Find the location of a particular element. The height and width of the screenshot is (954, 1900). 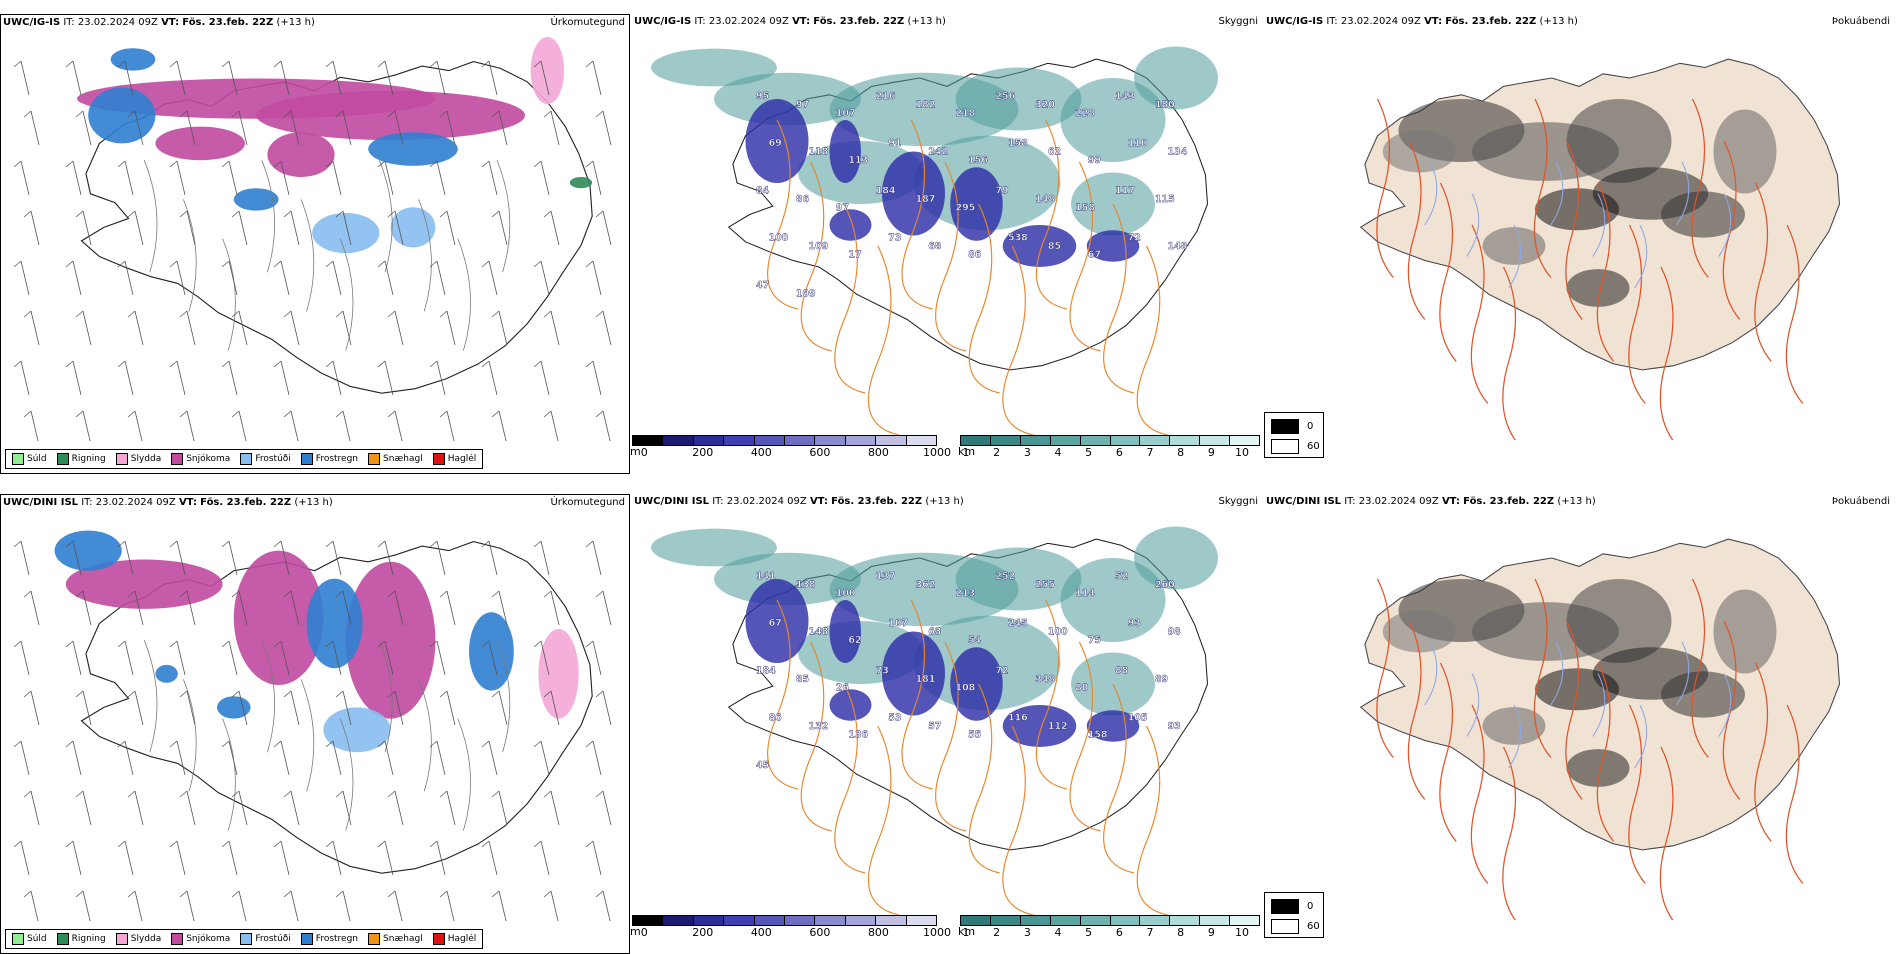

colorbar-tick-label: 600 is located at coordinates (820, 452).